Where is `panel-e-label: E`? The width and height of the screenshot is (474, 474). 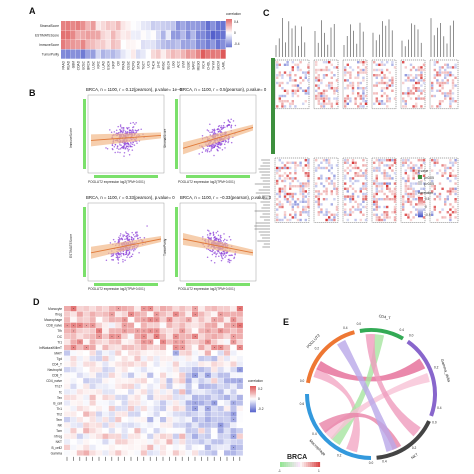 panel-e-label: E is located at coordinates (286, 322).